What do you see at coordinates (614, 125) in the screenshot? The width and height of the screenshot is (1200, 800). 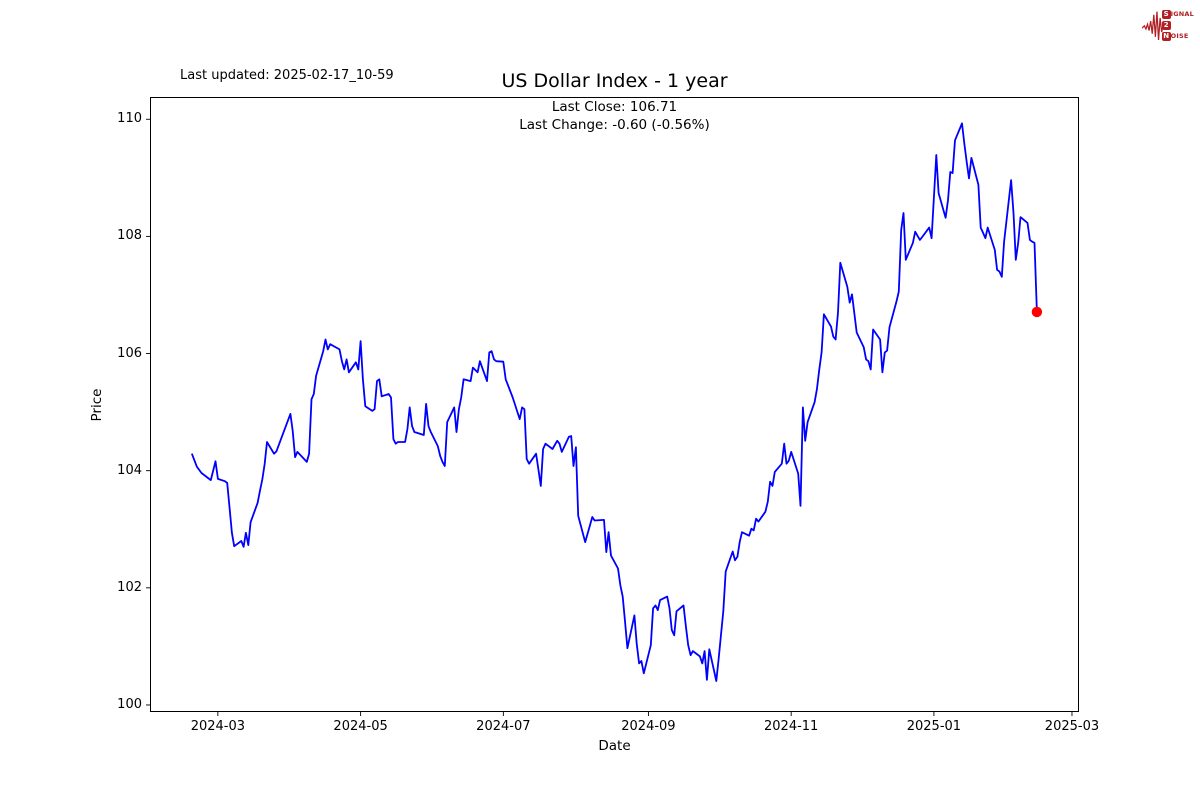 I see `last-change-annotation: Last Change: -0.60 (-0.56%)` at bounding box center [614, 125].